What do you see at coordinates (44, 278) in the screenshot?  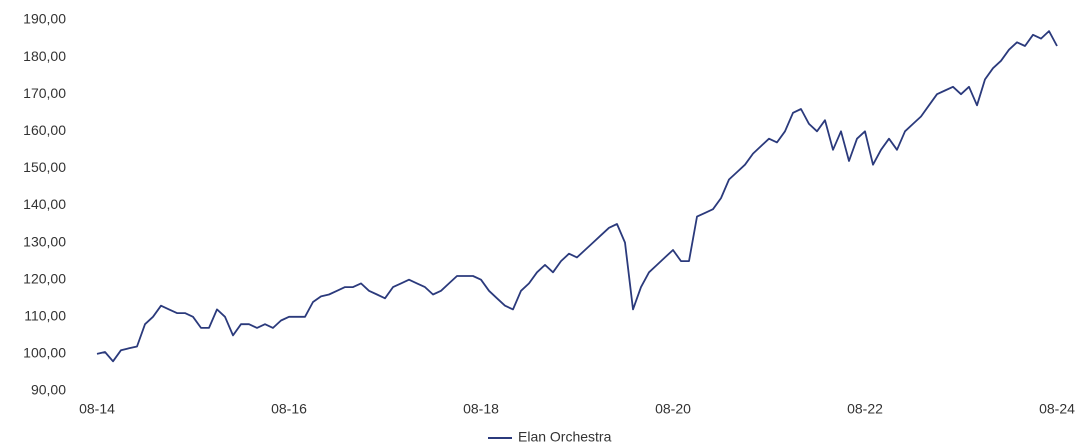 I see `y-tick-label: 120,00` at bounding box center [44, 278].